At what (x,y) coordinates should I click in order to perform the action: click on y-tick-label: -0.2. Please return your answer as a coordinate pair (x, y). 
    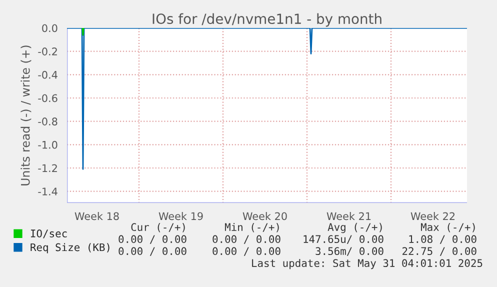
    Looking at the image, I should click on (47, 52).